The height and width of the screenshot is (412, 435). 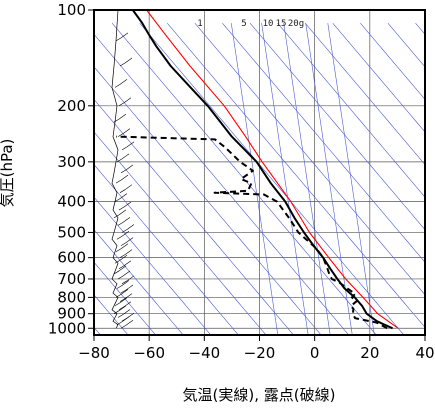 What do you see at coordinates (71, 10) in the screenshot?
I see `y-tick-label: 100` at bounding box center [71, 10].